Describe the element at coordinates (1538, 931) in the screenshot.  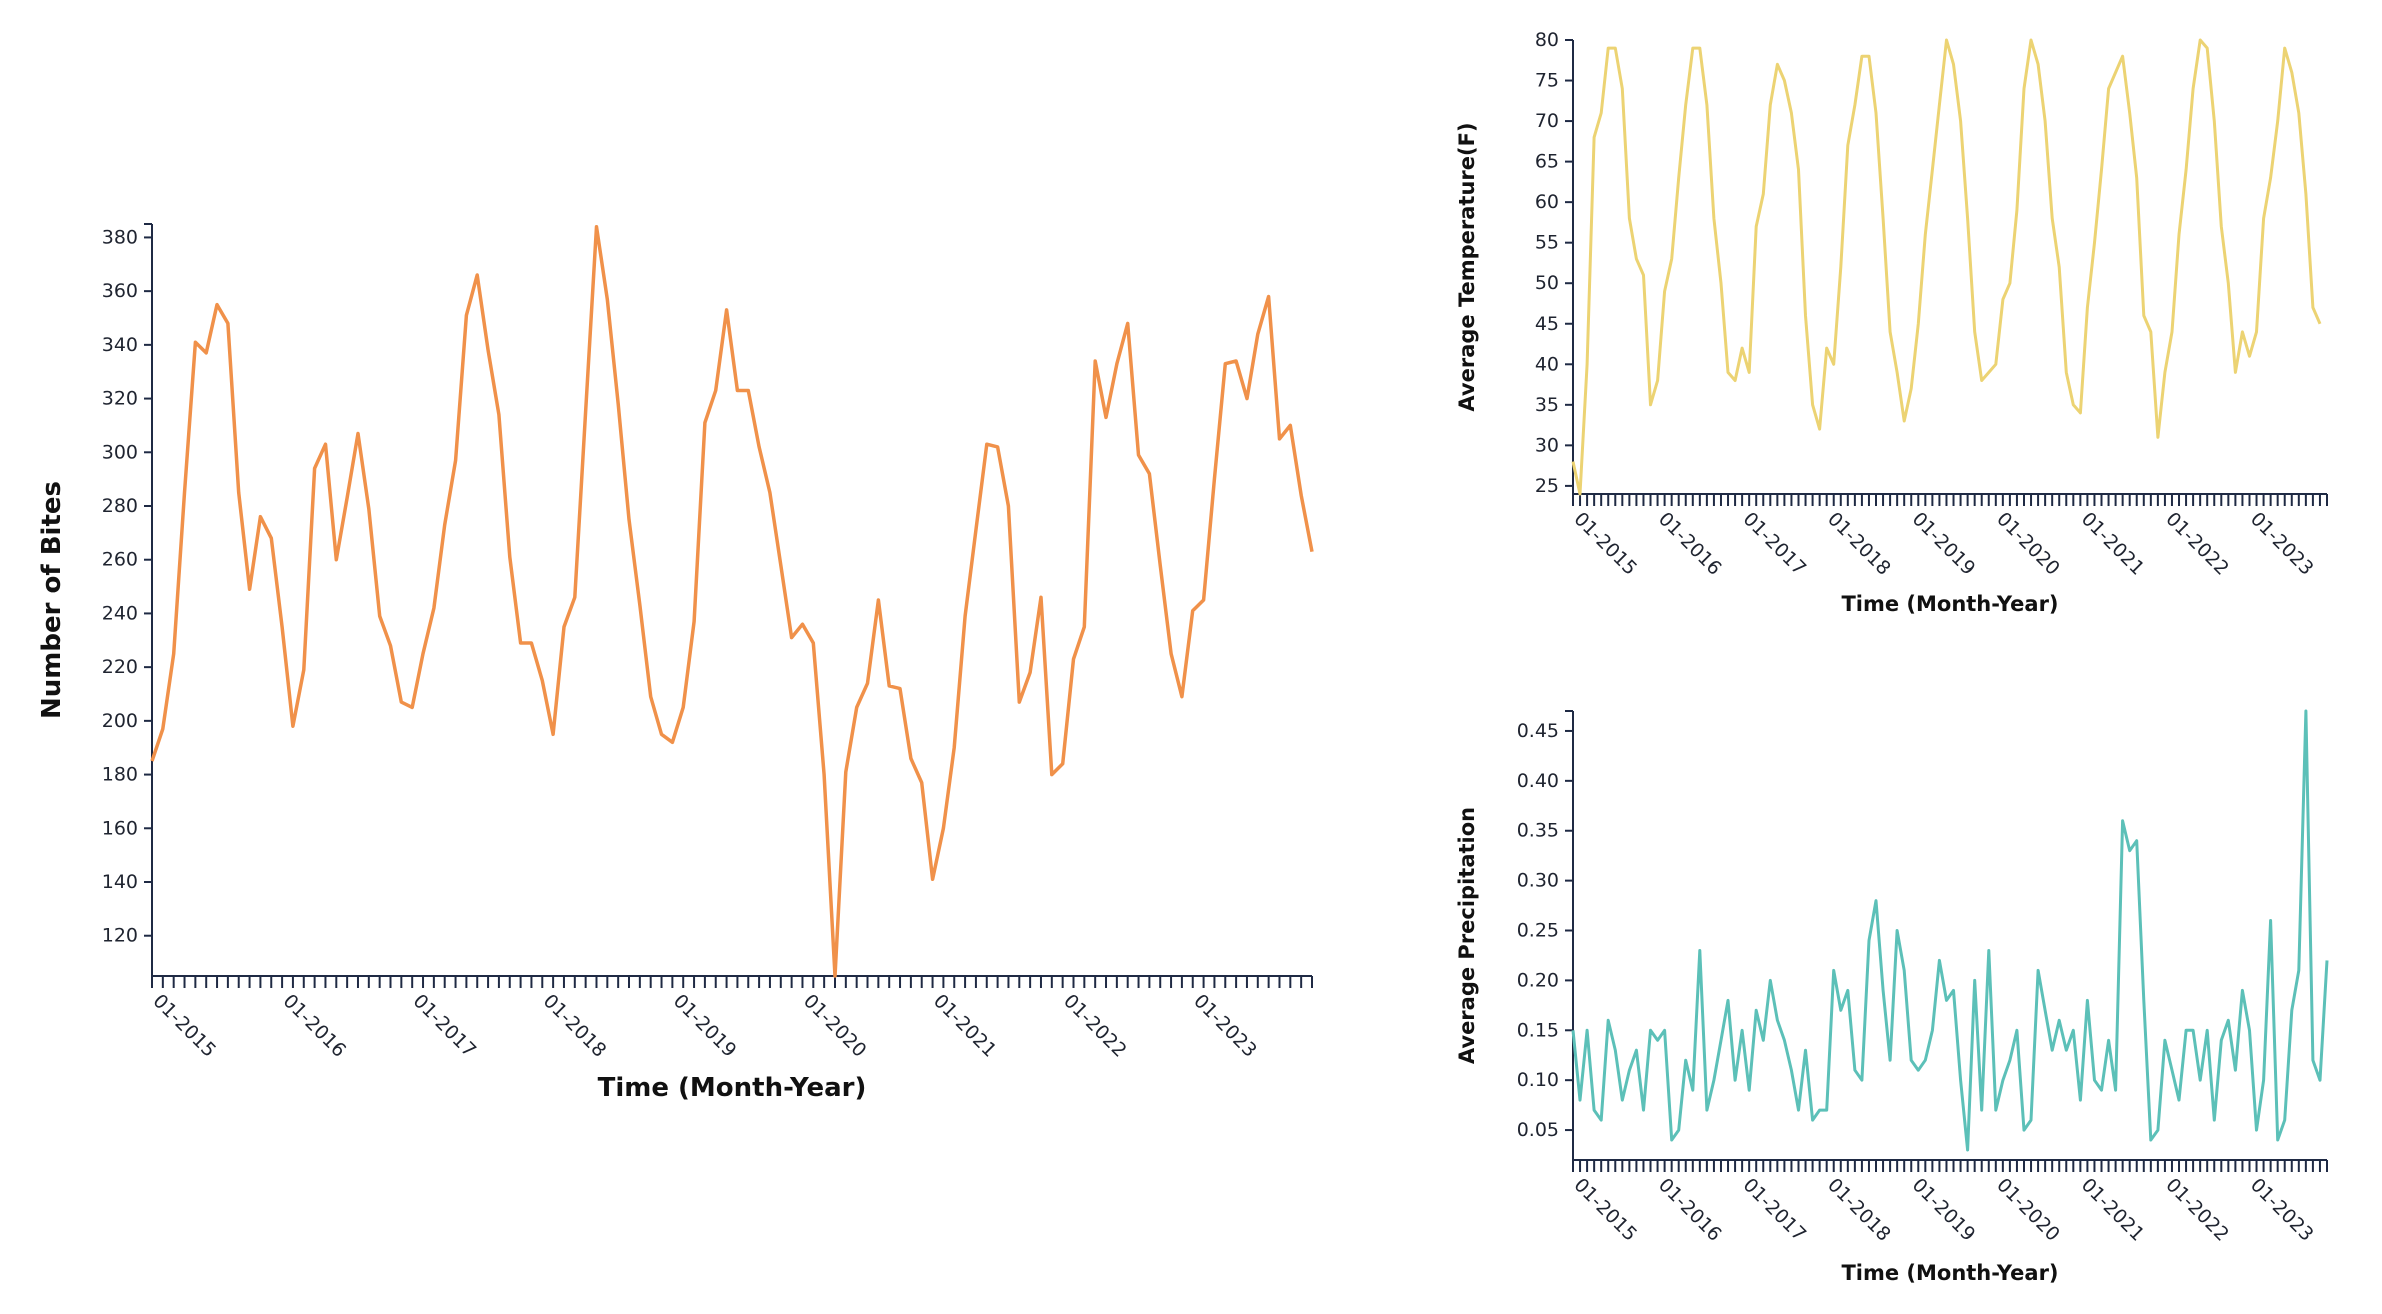
I see `precip-y-tick-label: 0.25` at that location.